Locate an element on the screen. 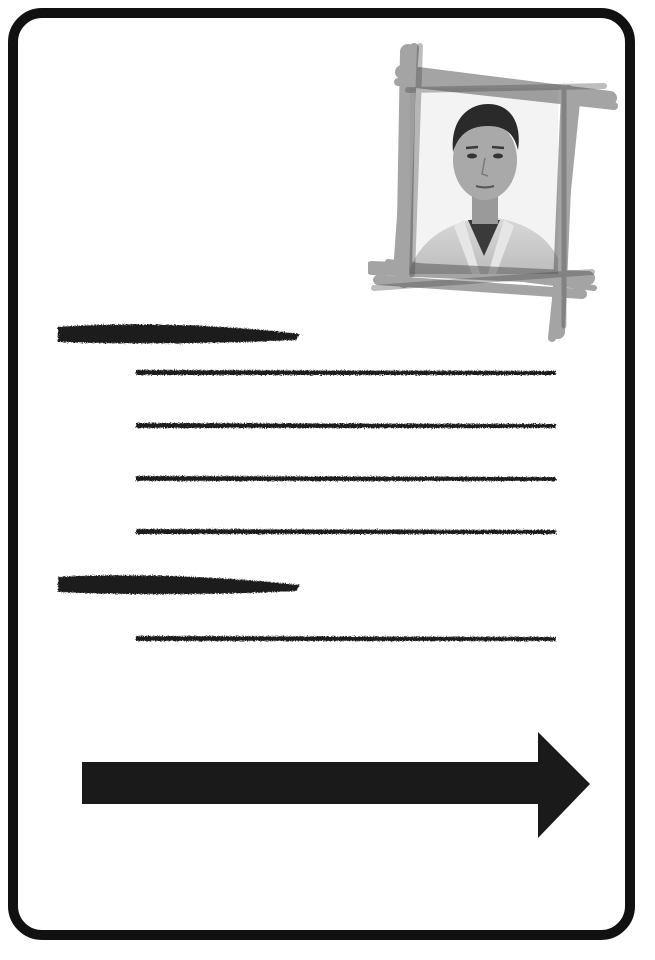 The image size is (655, 960). profile-photo is located at coordinates (493, 192).